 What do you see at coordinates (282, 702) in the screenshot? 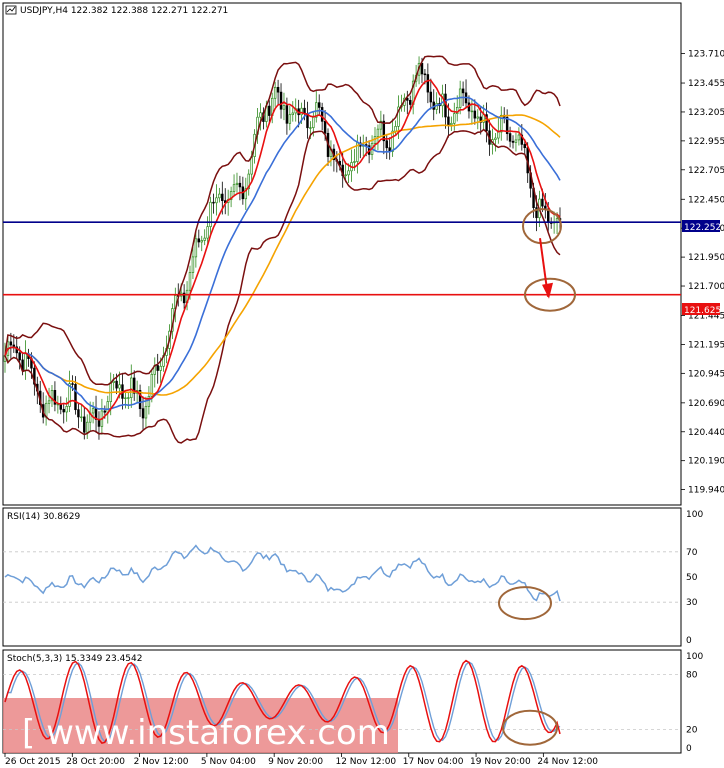
I see `stoch-signal-line` at bounding box center [282, 702].